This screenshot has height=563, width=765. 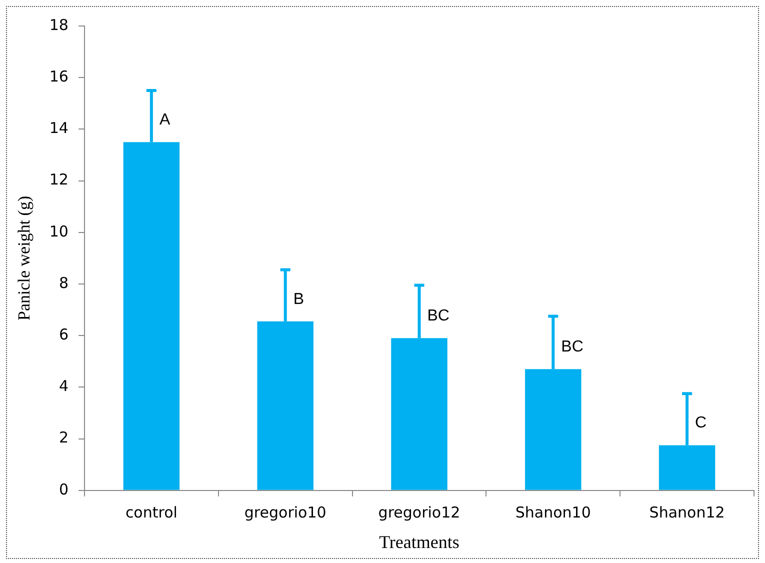 What do you see at coordinates (63, 334) in the screenshot?
I see `y-tick-label: 6` at bounding box center [63, 334].